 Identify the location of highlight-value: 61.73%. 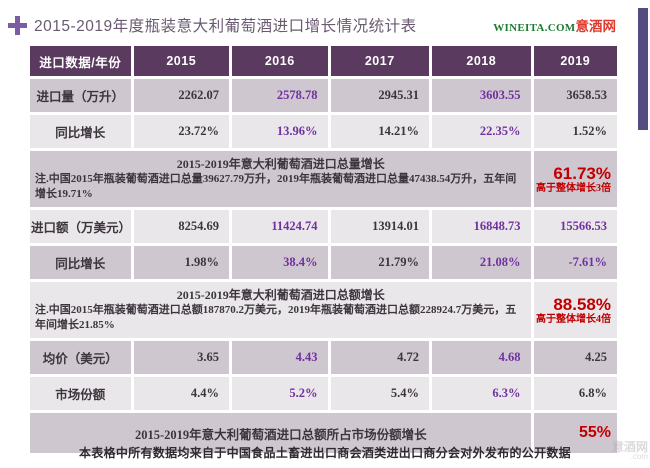
(582, 173).